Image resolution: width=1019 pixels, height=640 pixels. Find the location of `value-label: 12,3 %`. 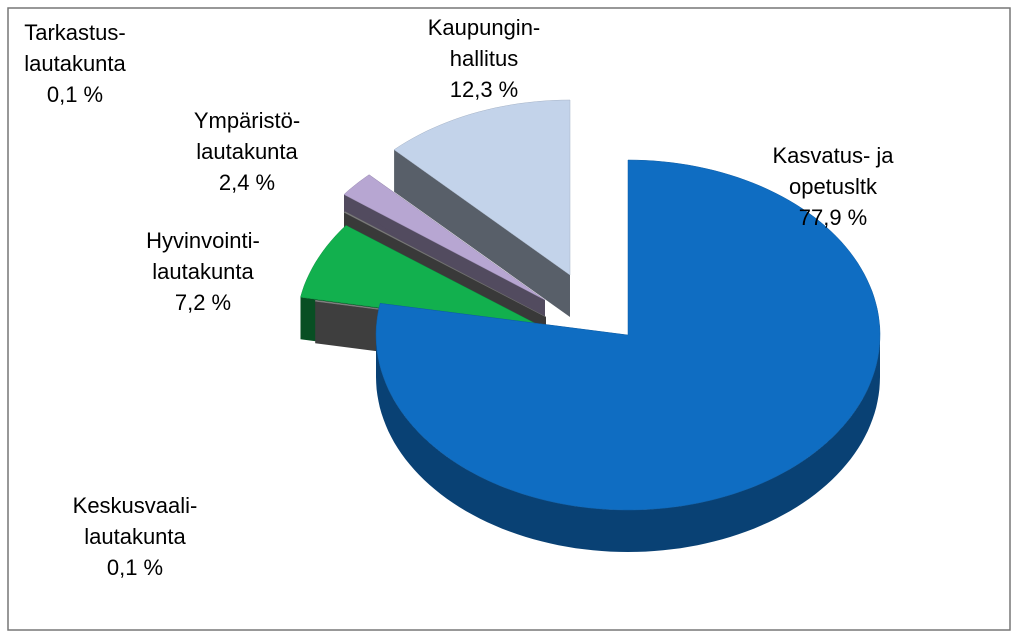

value-label: 12,3 % is located at coordinates (484, 89).